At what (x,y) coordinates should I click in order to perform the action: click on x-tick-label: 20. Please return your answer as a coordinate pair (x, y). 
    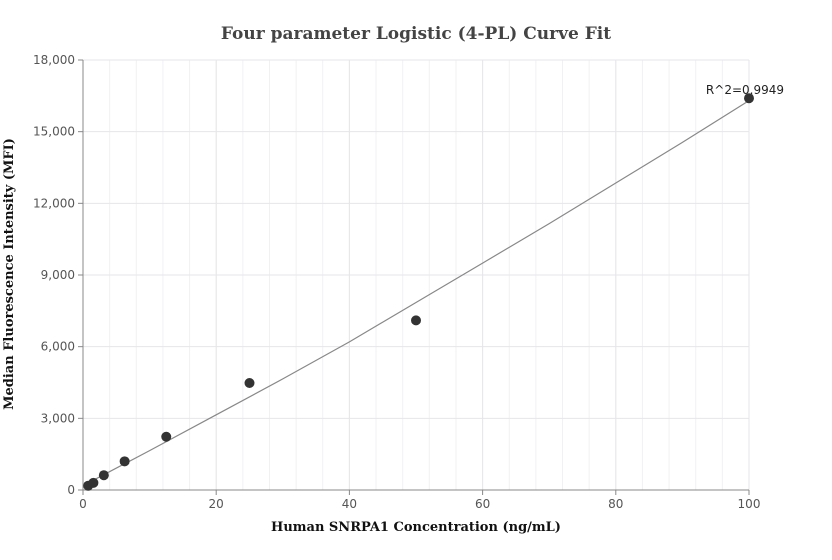
    Looking at the image, I should click on (216, 504).